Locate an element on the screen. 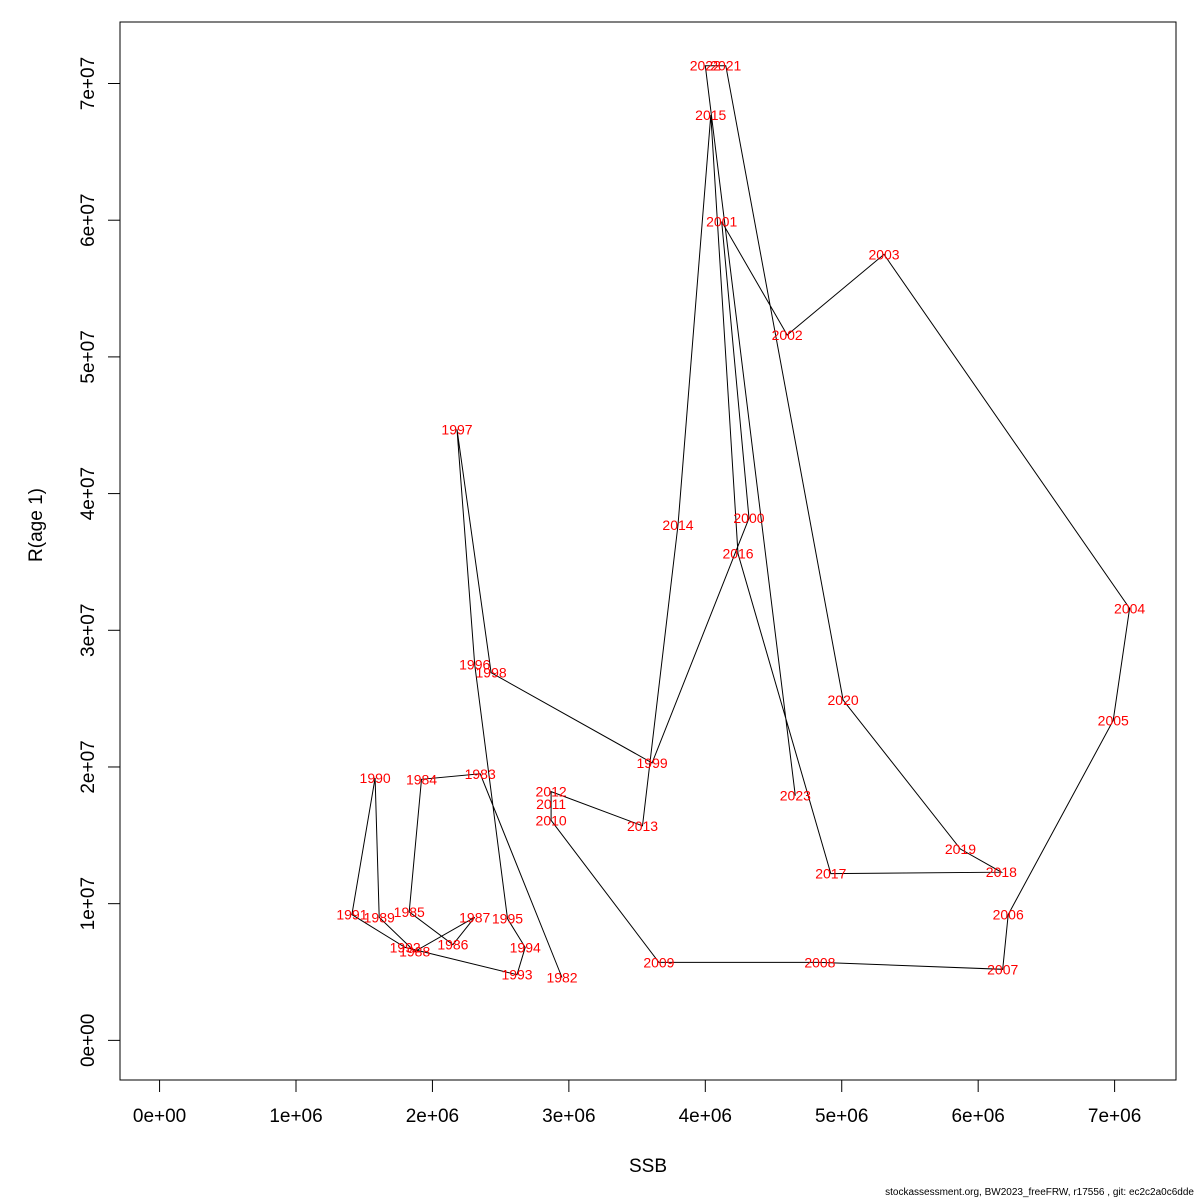  y-tick-label: 3e+07 is located at coordinates (88, 630).